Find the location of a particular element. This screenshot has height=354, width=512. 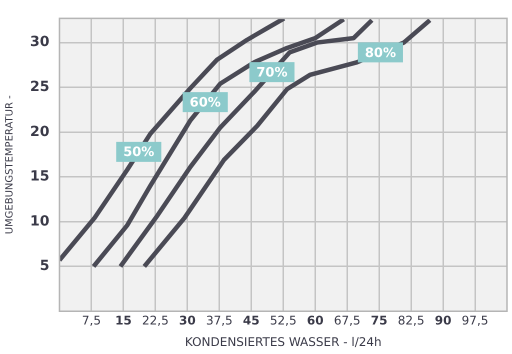

y-tick-label: 20 is located at coordinates (40, 132).